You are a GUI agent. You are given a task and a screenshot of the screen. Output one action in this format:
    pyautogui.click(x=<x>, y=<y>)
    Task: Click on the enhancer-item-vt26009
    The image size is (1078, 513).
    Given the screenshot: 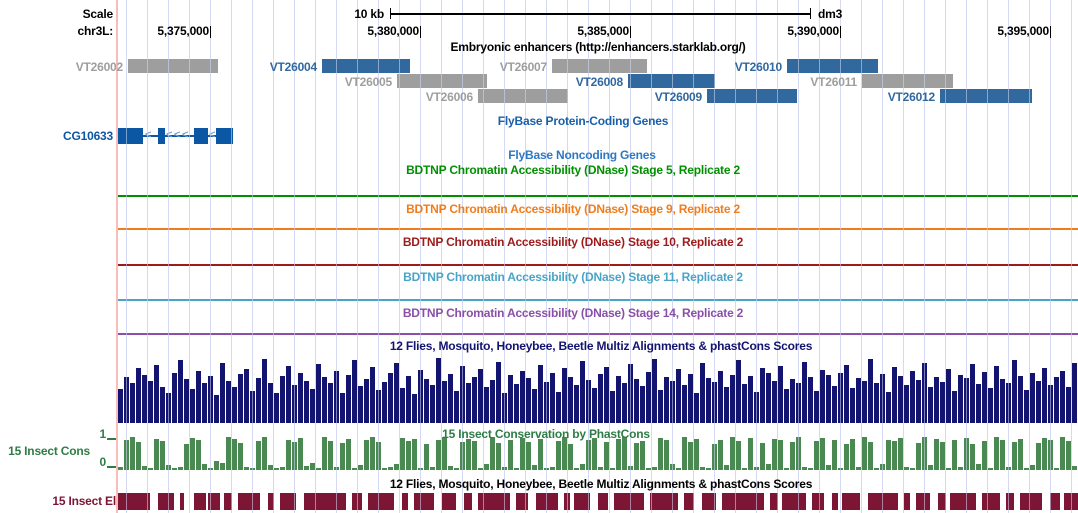 What is the action you would take?
    pyautogui.click(x=752, y=96)
    